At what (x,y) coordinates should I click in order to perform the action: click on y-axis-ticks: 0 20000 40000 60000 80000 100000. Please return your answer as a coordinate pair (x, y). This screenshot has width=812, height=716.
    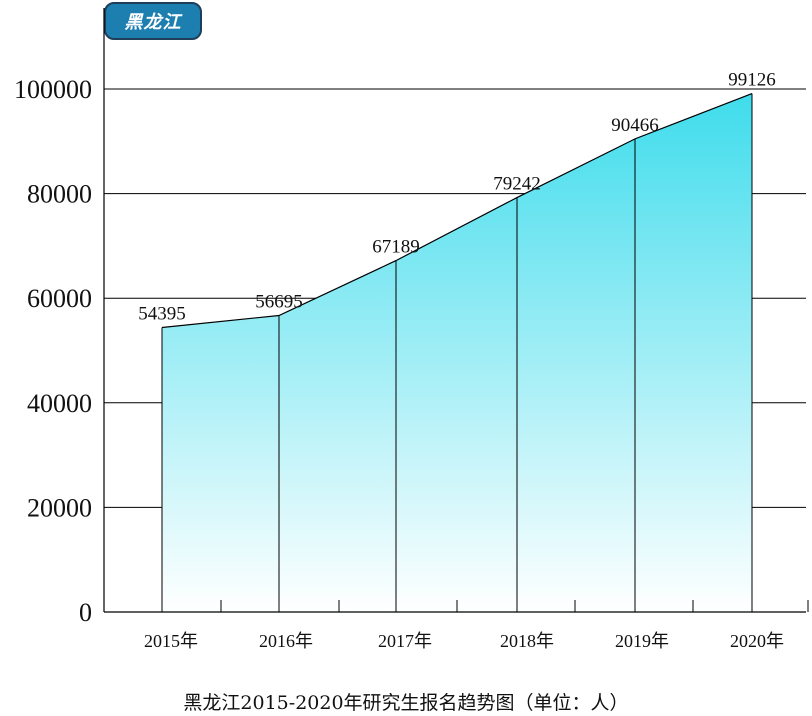
    Looking at the image, I should click on (53, 351).